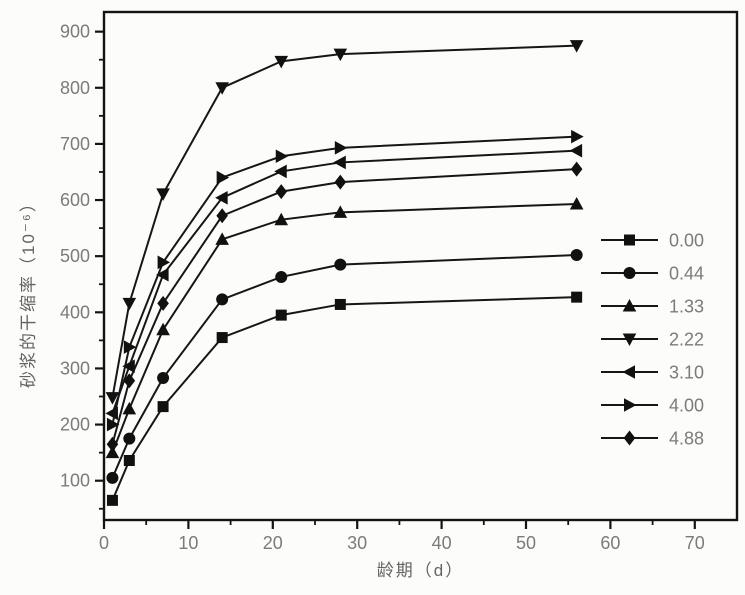 Image resolution: width=745 pixels, height=595 pixels. I want to click on x-tick-label: 0, so click(104, 543).